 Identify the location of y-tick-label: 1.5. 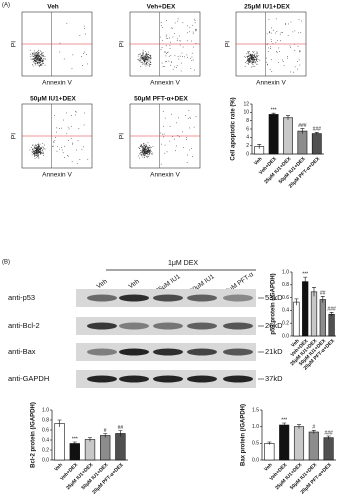
(255, 410).